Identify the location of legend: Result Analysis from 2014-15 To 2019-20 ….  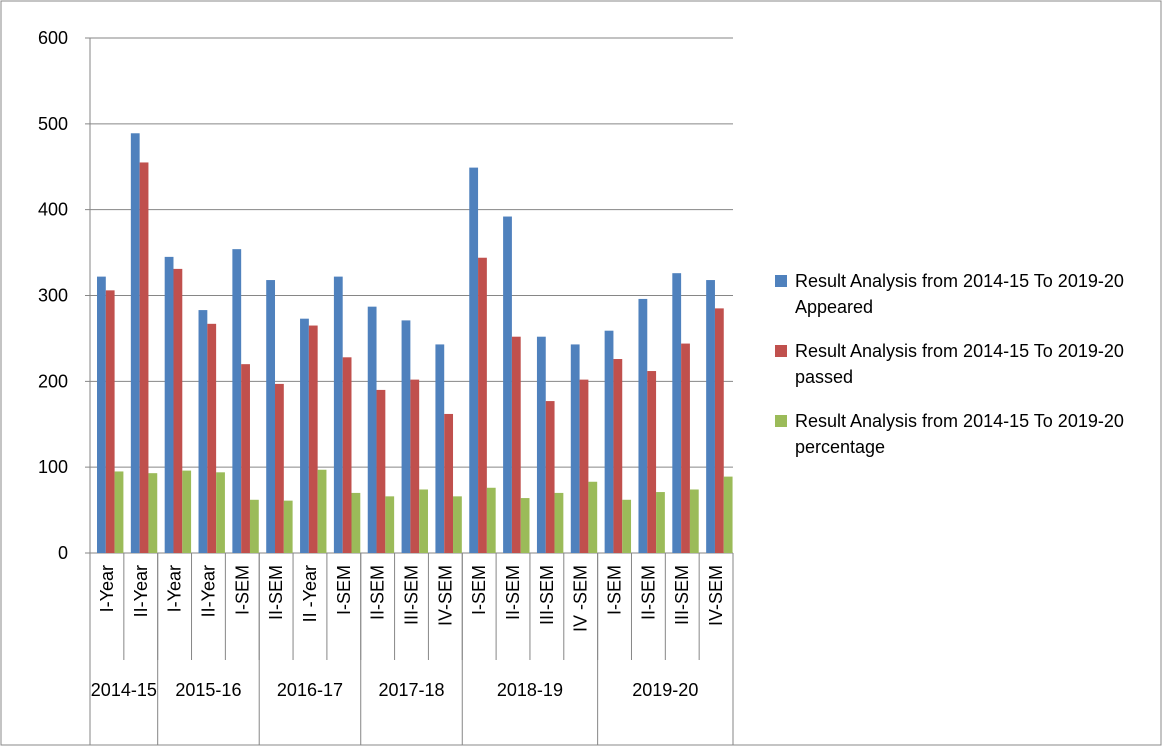
(965, 373).